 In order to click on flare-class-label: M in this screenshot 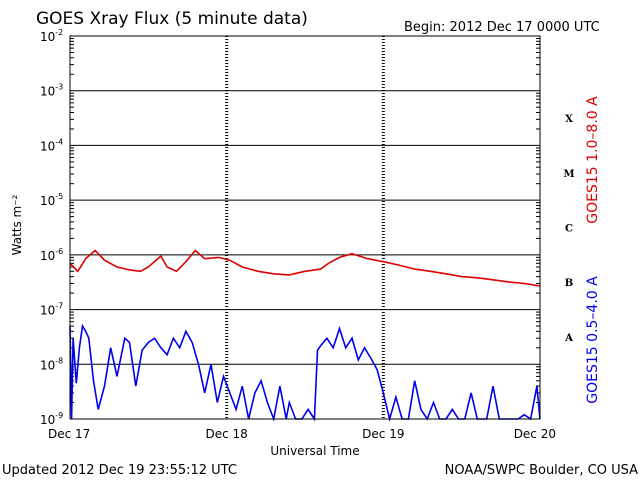, I will do `click(568, 174)`.